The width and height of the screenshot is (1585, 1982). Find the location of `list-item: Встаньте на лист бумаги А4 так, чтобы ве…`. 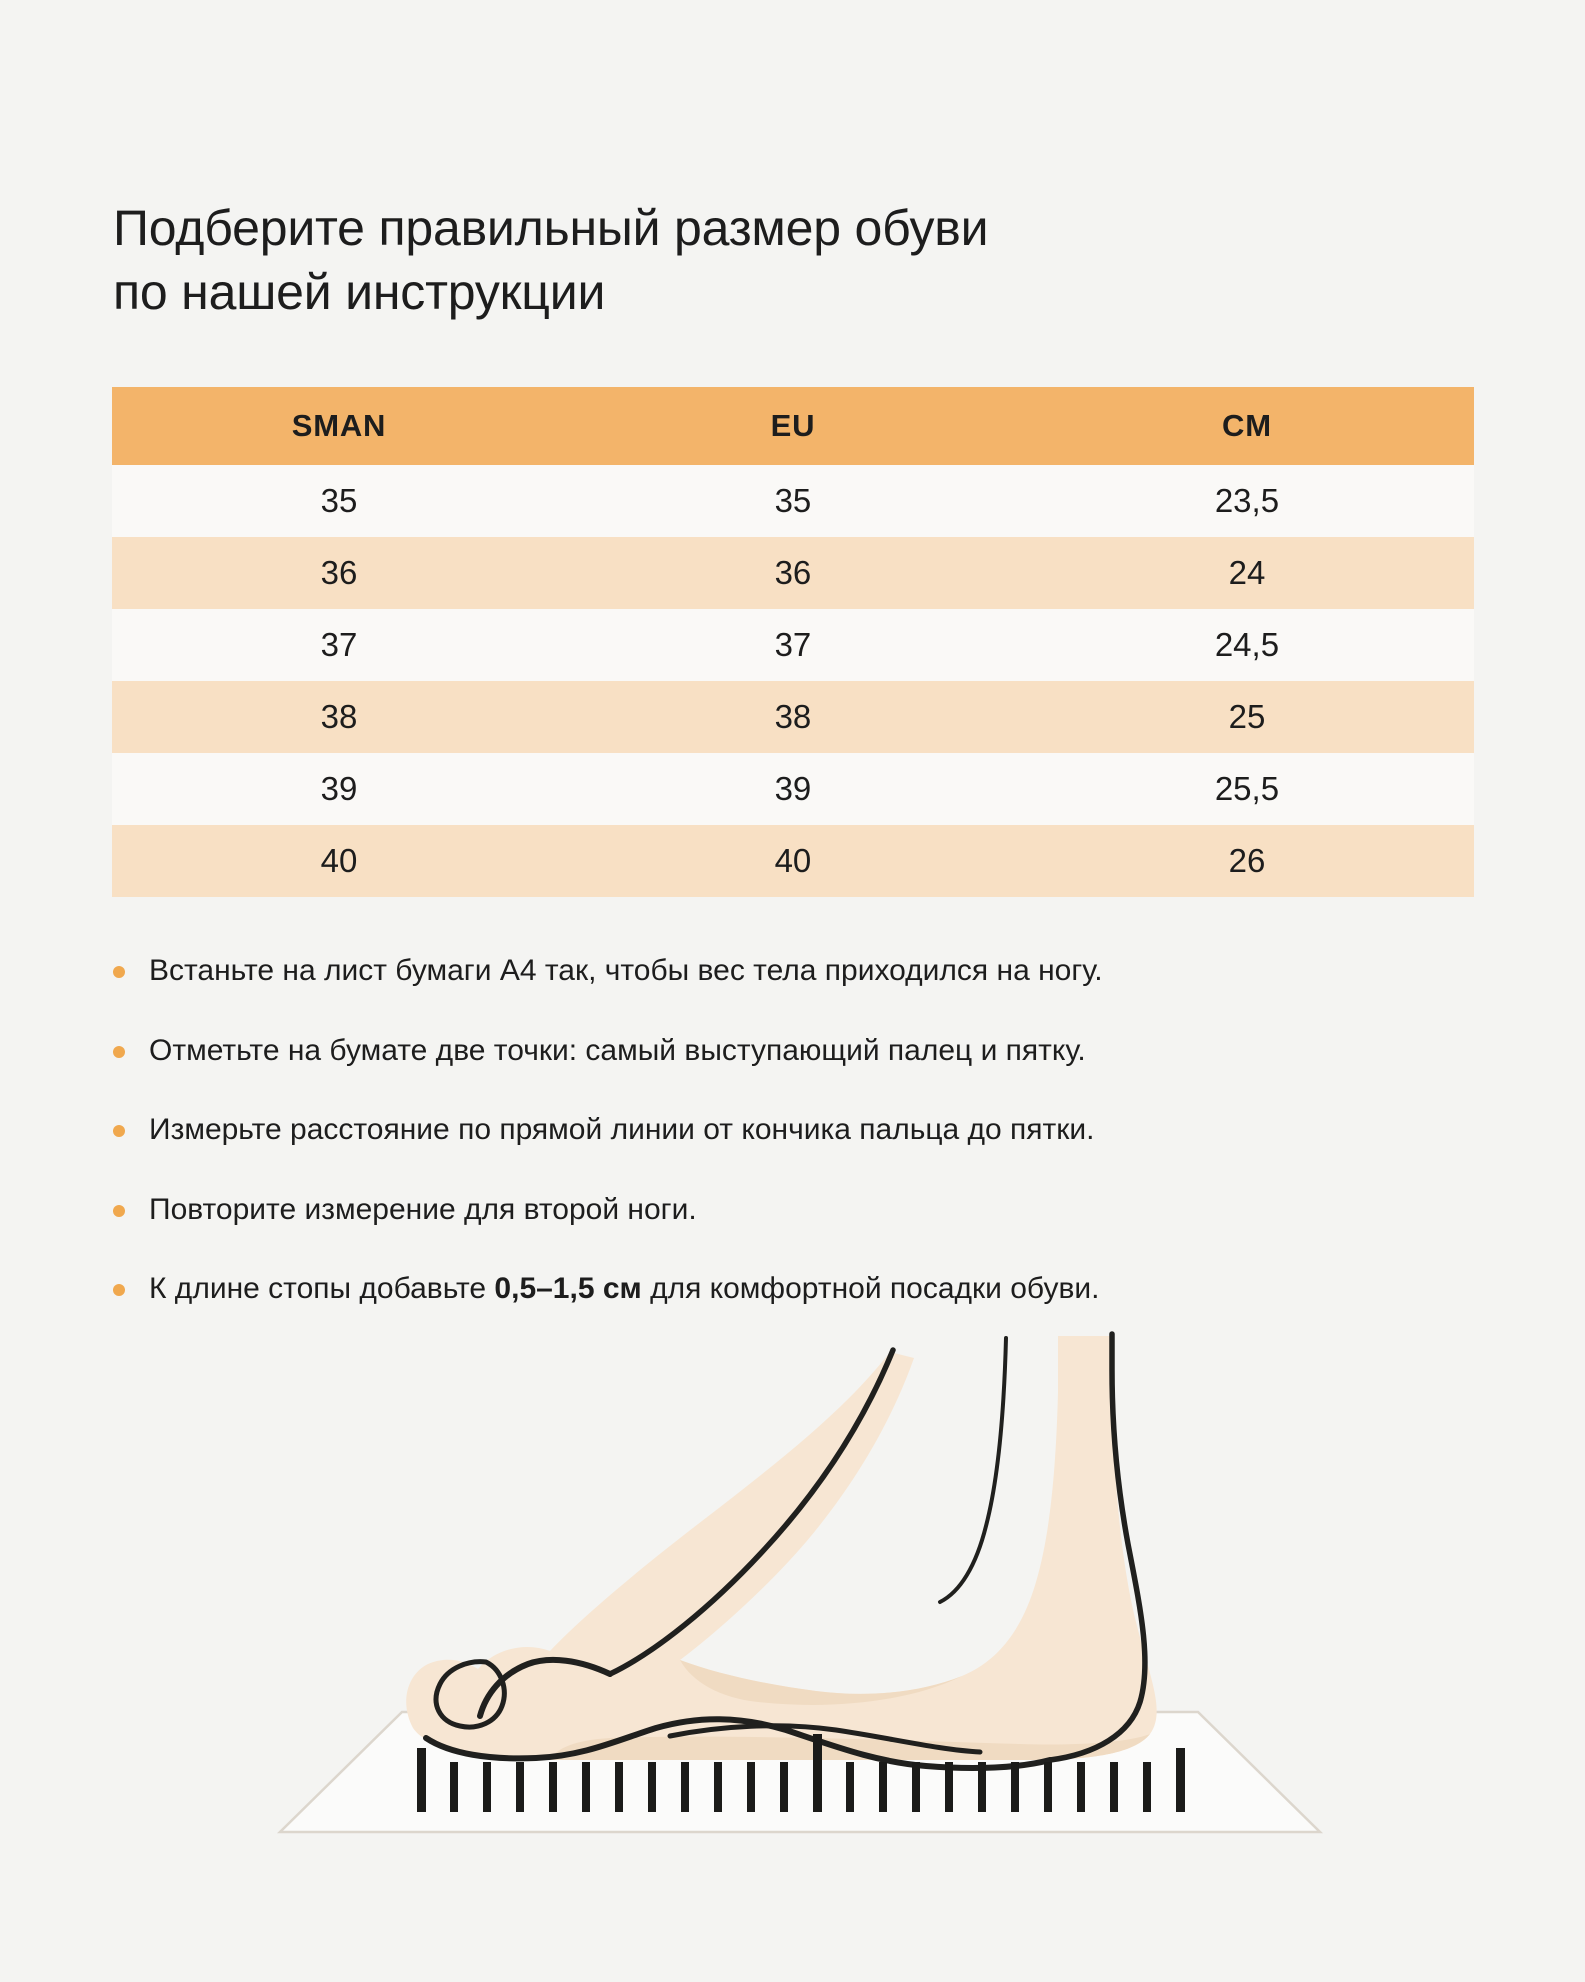

list-item: Встаньте на лист бумаги А4 так, чтобы ве… is located at coordinates (813, 971).